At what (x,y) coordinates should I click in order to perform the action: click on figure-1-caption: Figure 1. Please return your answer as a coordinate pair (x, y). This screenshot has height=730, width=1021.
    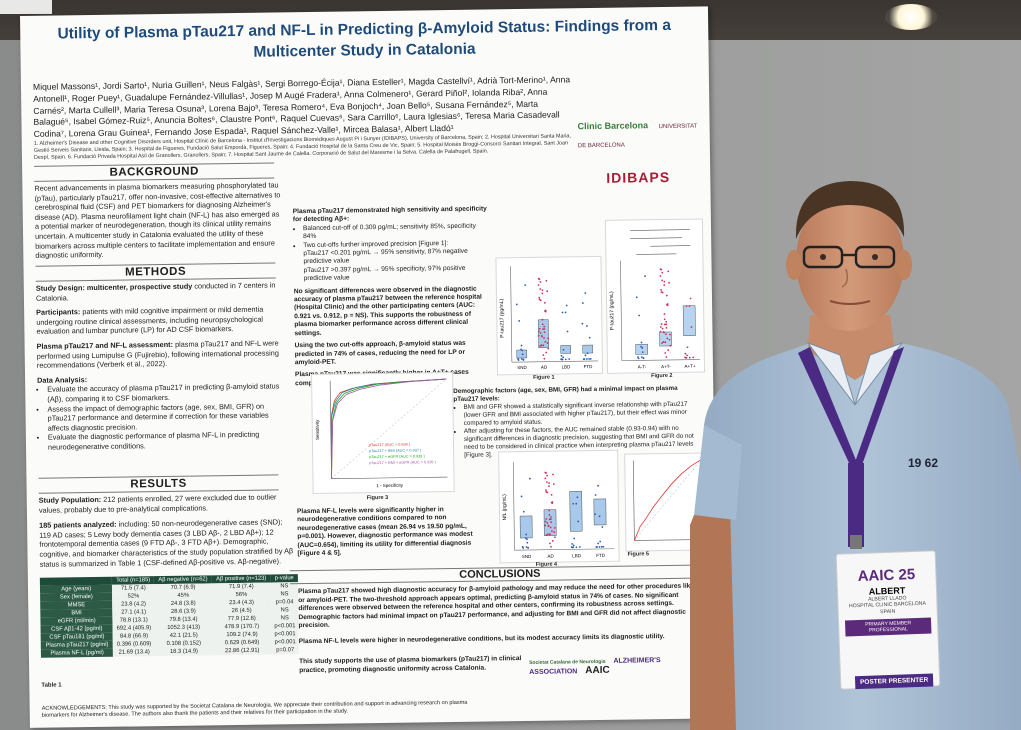
    Looking at the image, I should click on (544, 377).